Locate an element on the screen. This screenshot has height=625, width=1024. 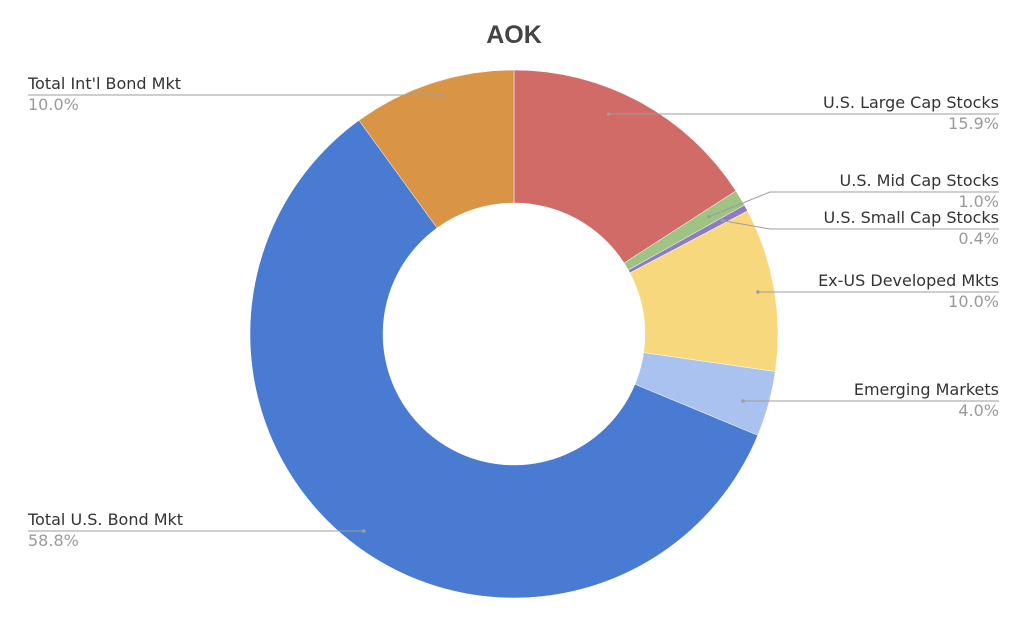
slice-u-s-large-cap-stocks is located at coordinates (625, 166).